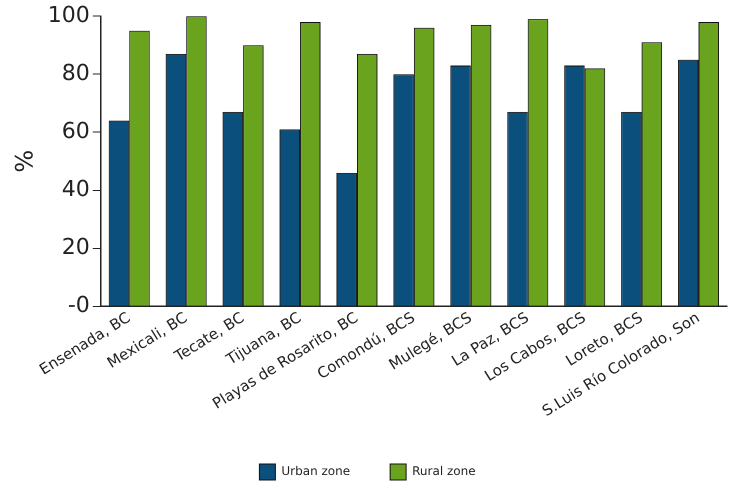 This screenshot has width=737, height=500. Describe the element at coordinates (444, 471) in the screenshot. I see `legend-label: Rural zone` at that location.